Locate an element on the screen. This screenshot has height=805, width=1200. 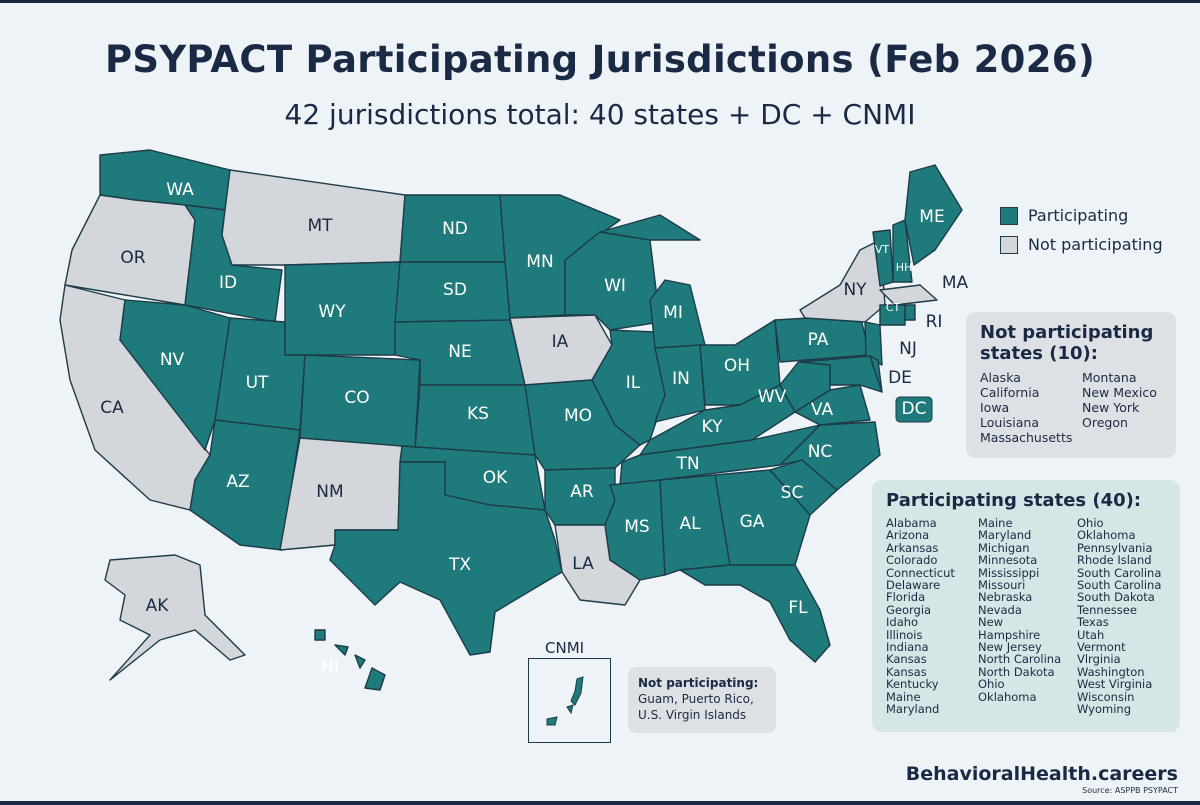
state-list-item: Georgia is located at coordinates (909, 609).